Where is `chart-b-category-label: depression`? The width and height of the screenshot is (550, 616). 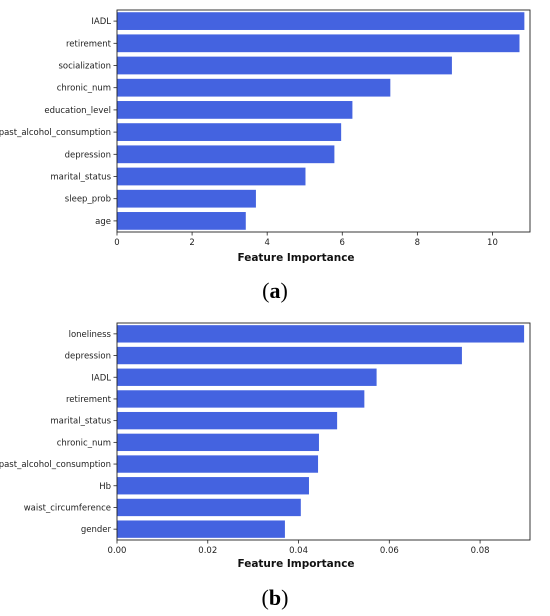
chart-b-category-label: depression is located at coordinates (88, 357).